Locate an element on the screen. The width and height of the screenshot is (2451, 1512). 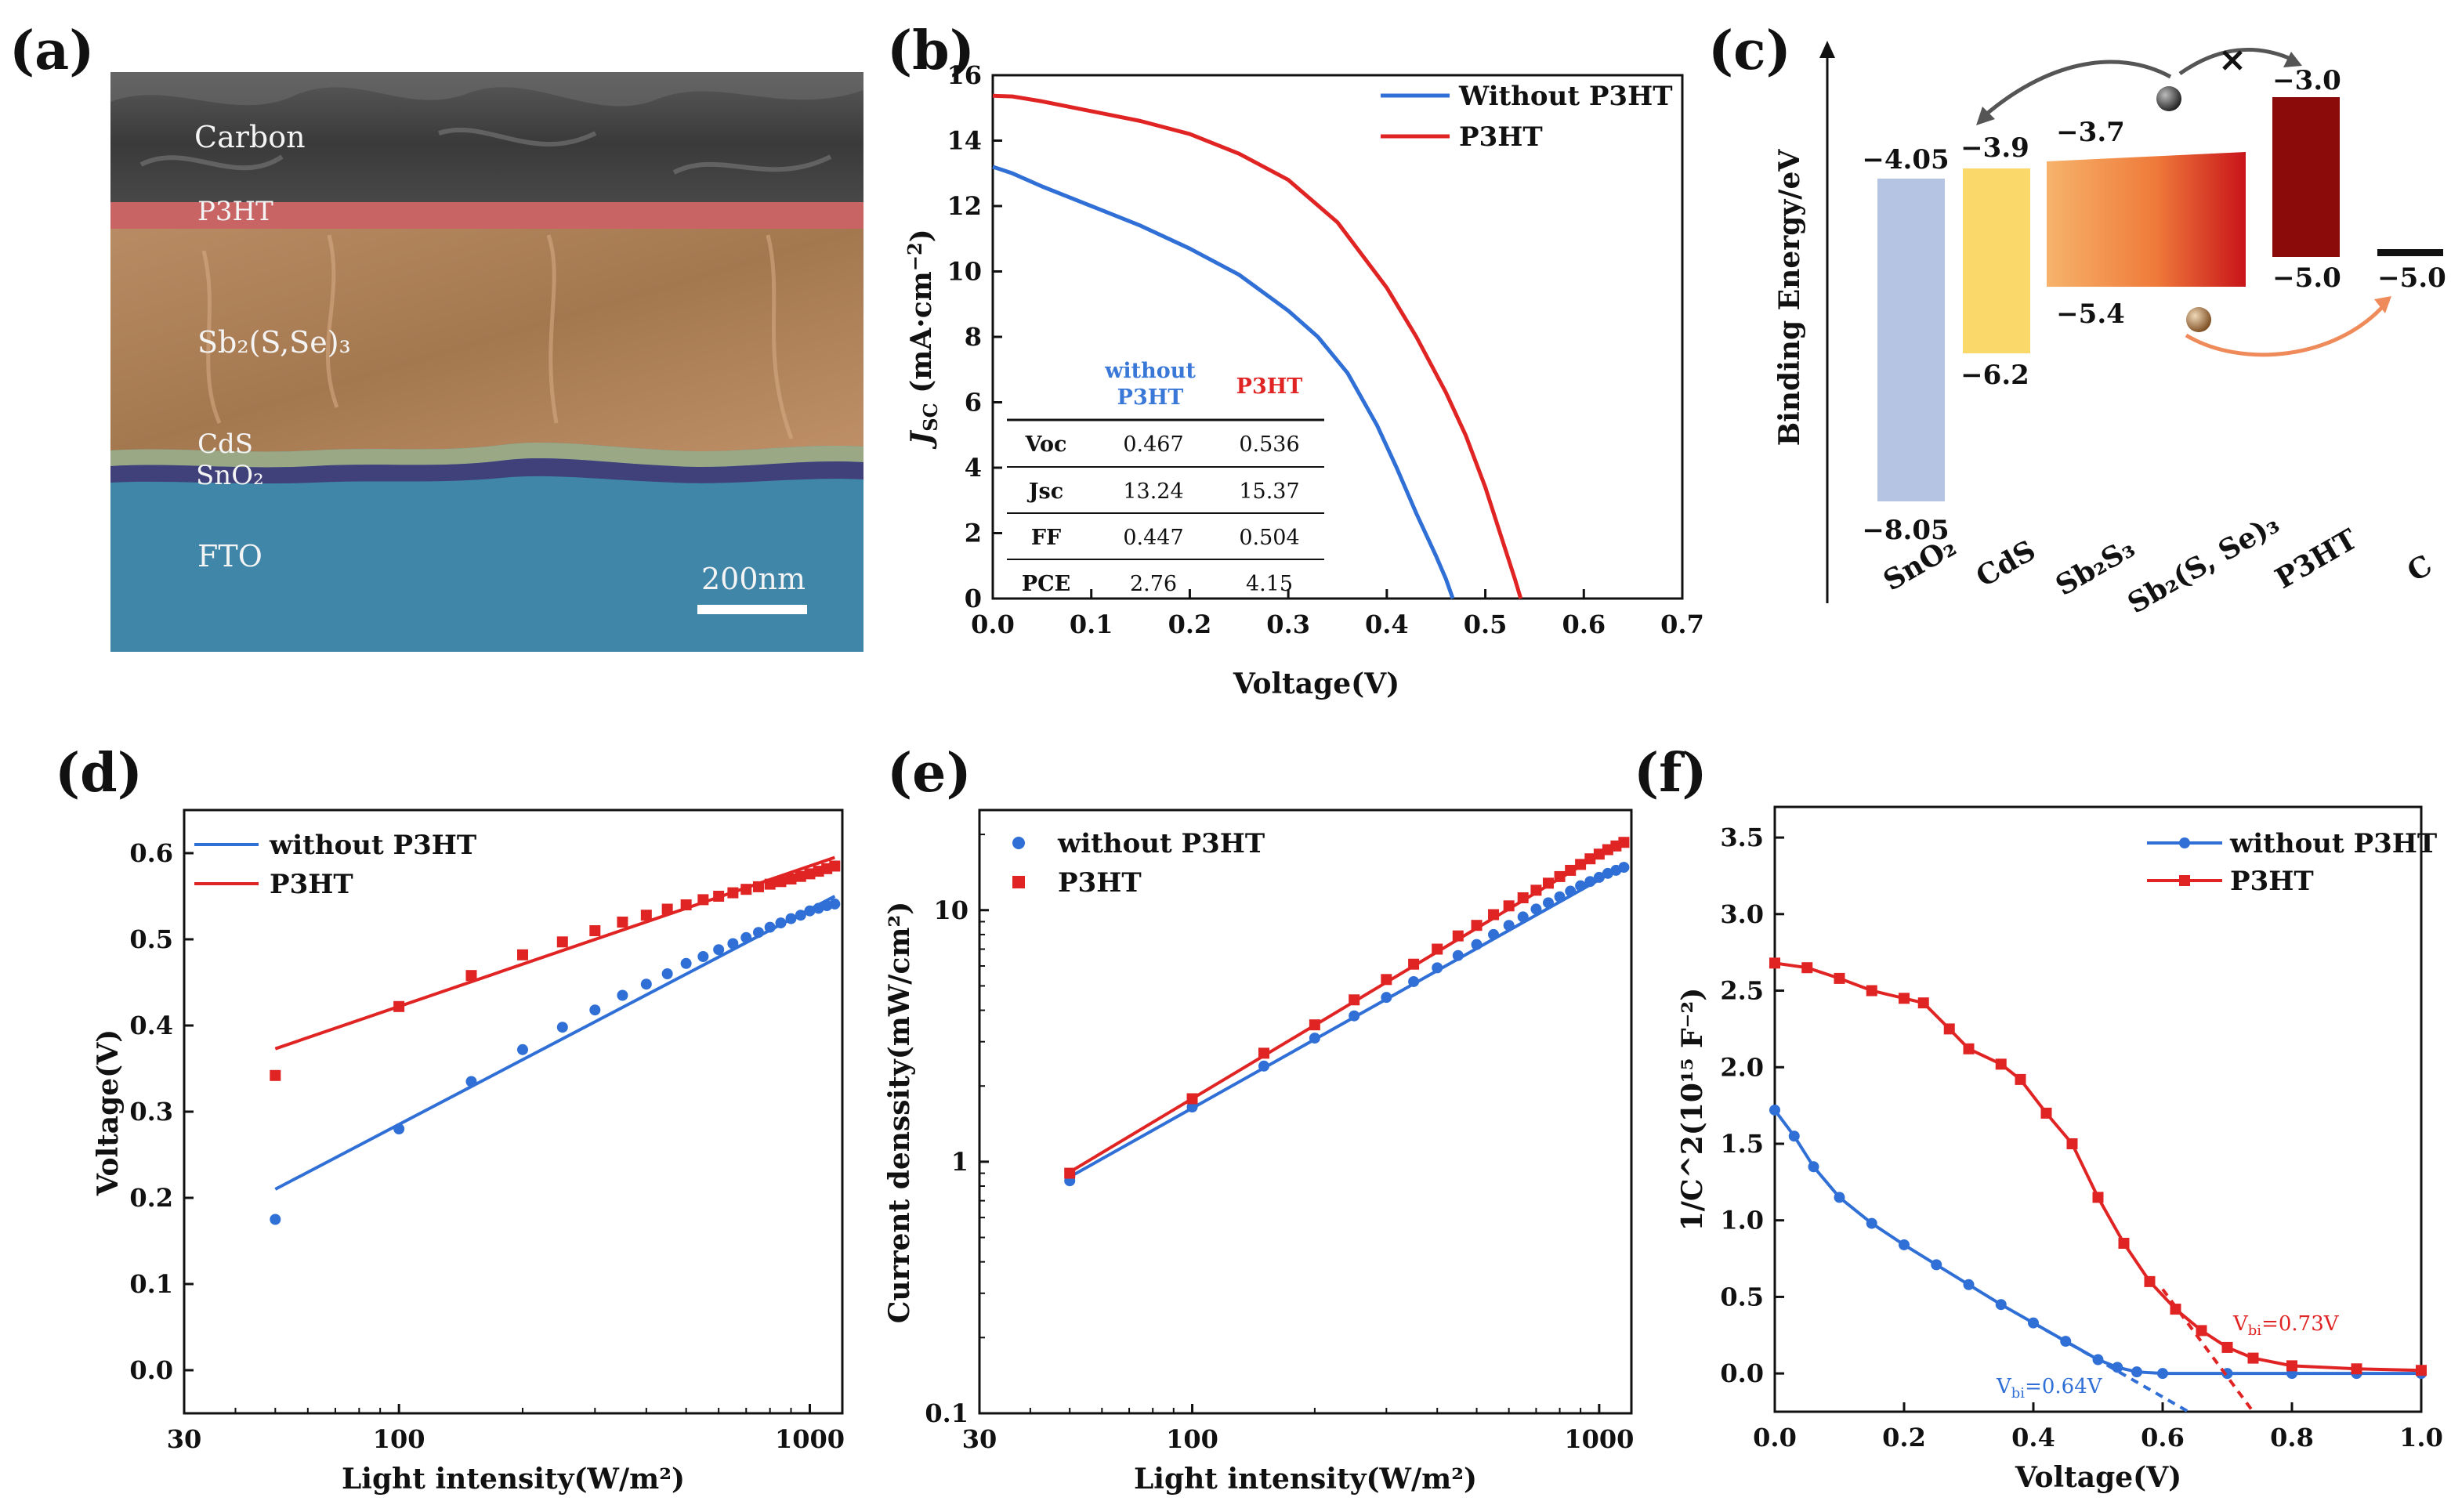
legend-e-label-0: without P3HT is located at coordinates (1161, 843).